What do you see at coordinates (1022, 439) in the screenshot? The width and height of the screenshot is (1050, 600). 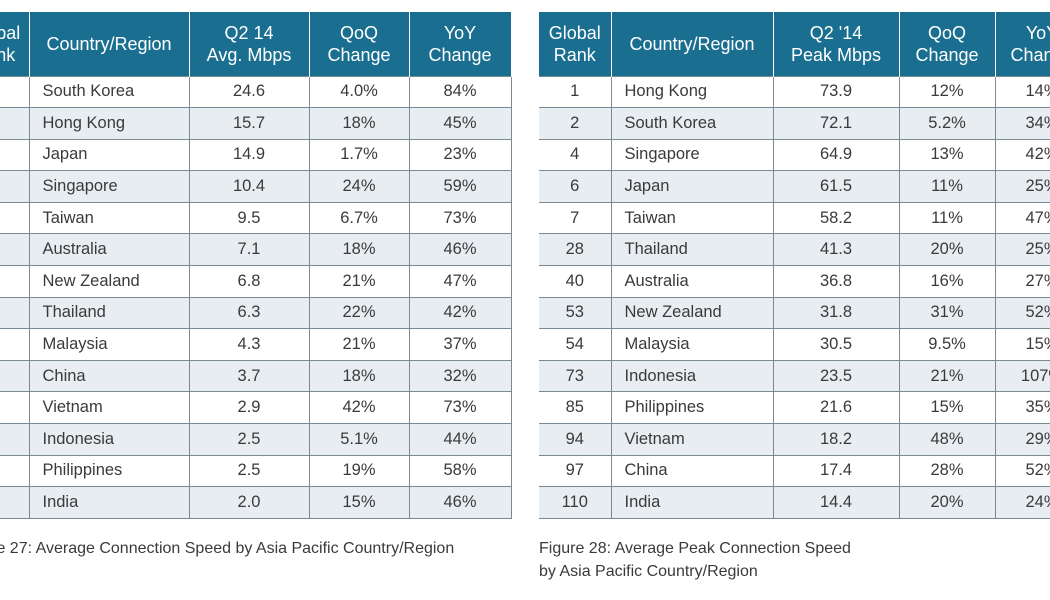 I see `cell-yoy-change: 29%` at bounding box center [1022, 439].